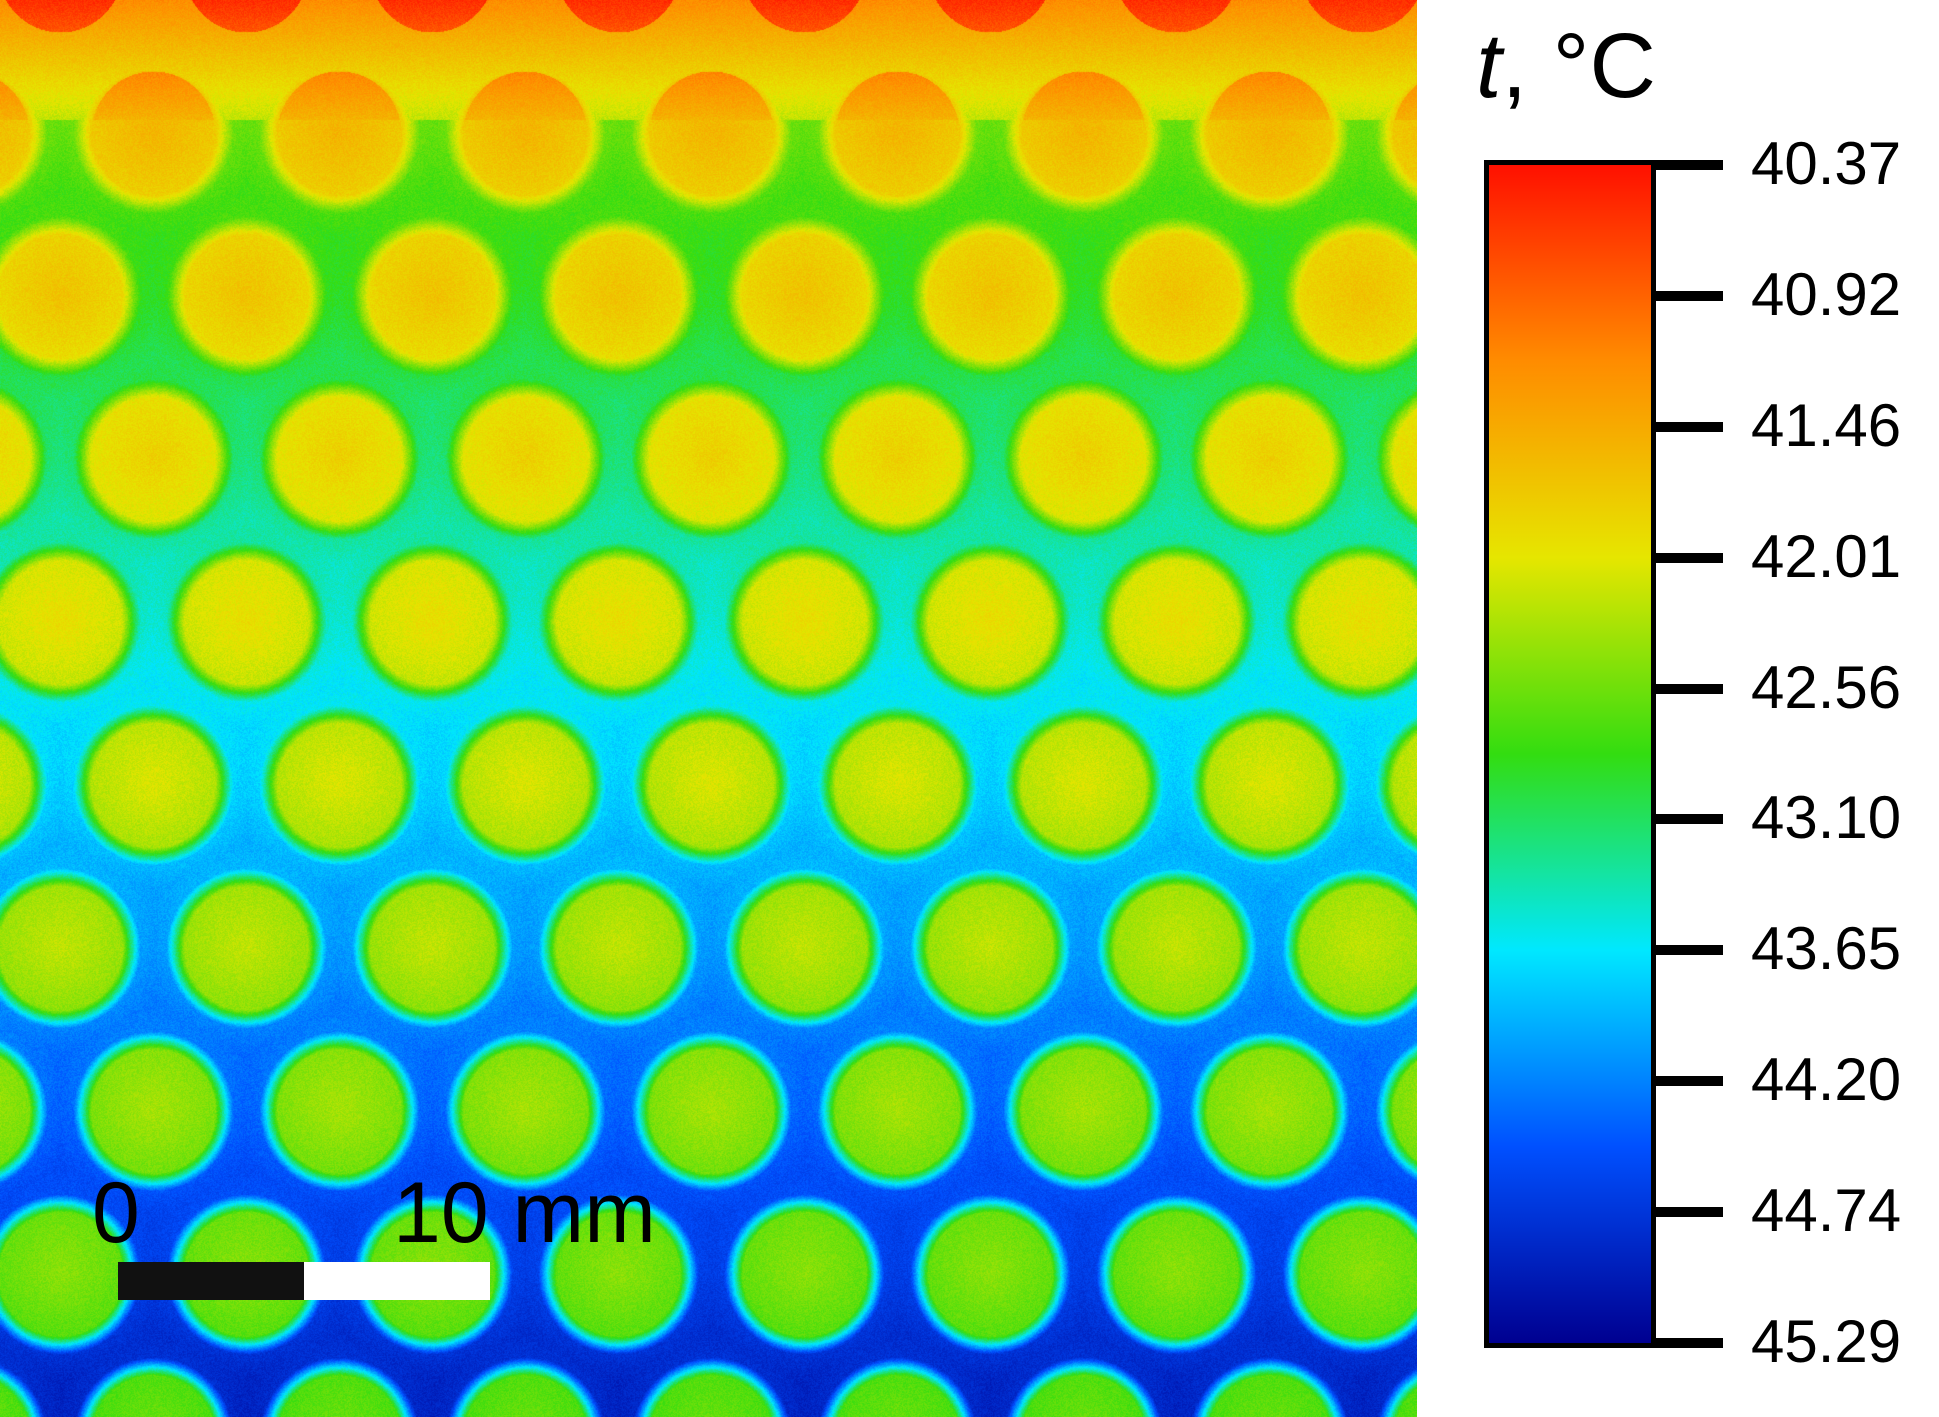 This screenshot has height=1417, width=1939. What do you see at coordinates (116, 1213) in the screenshot?
I see `scale-bar-zero-label: 0` at bounding box center [116, 1213].